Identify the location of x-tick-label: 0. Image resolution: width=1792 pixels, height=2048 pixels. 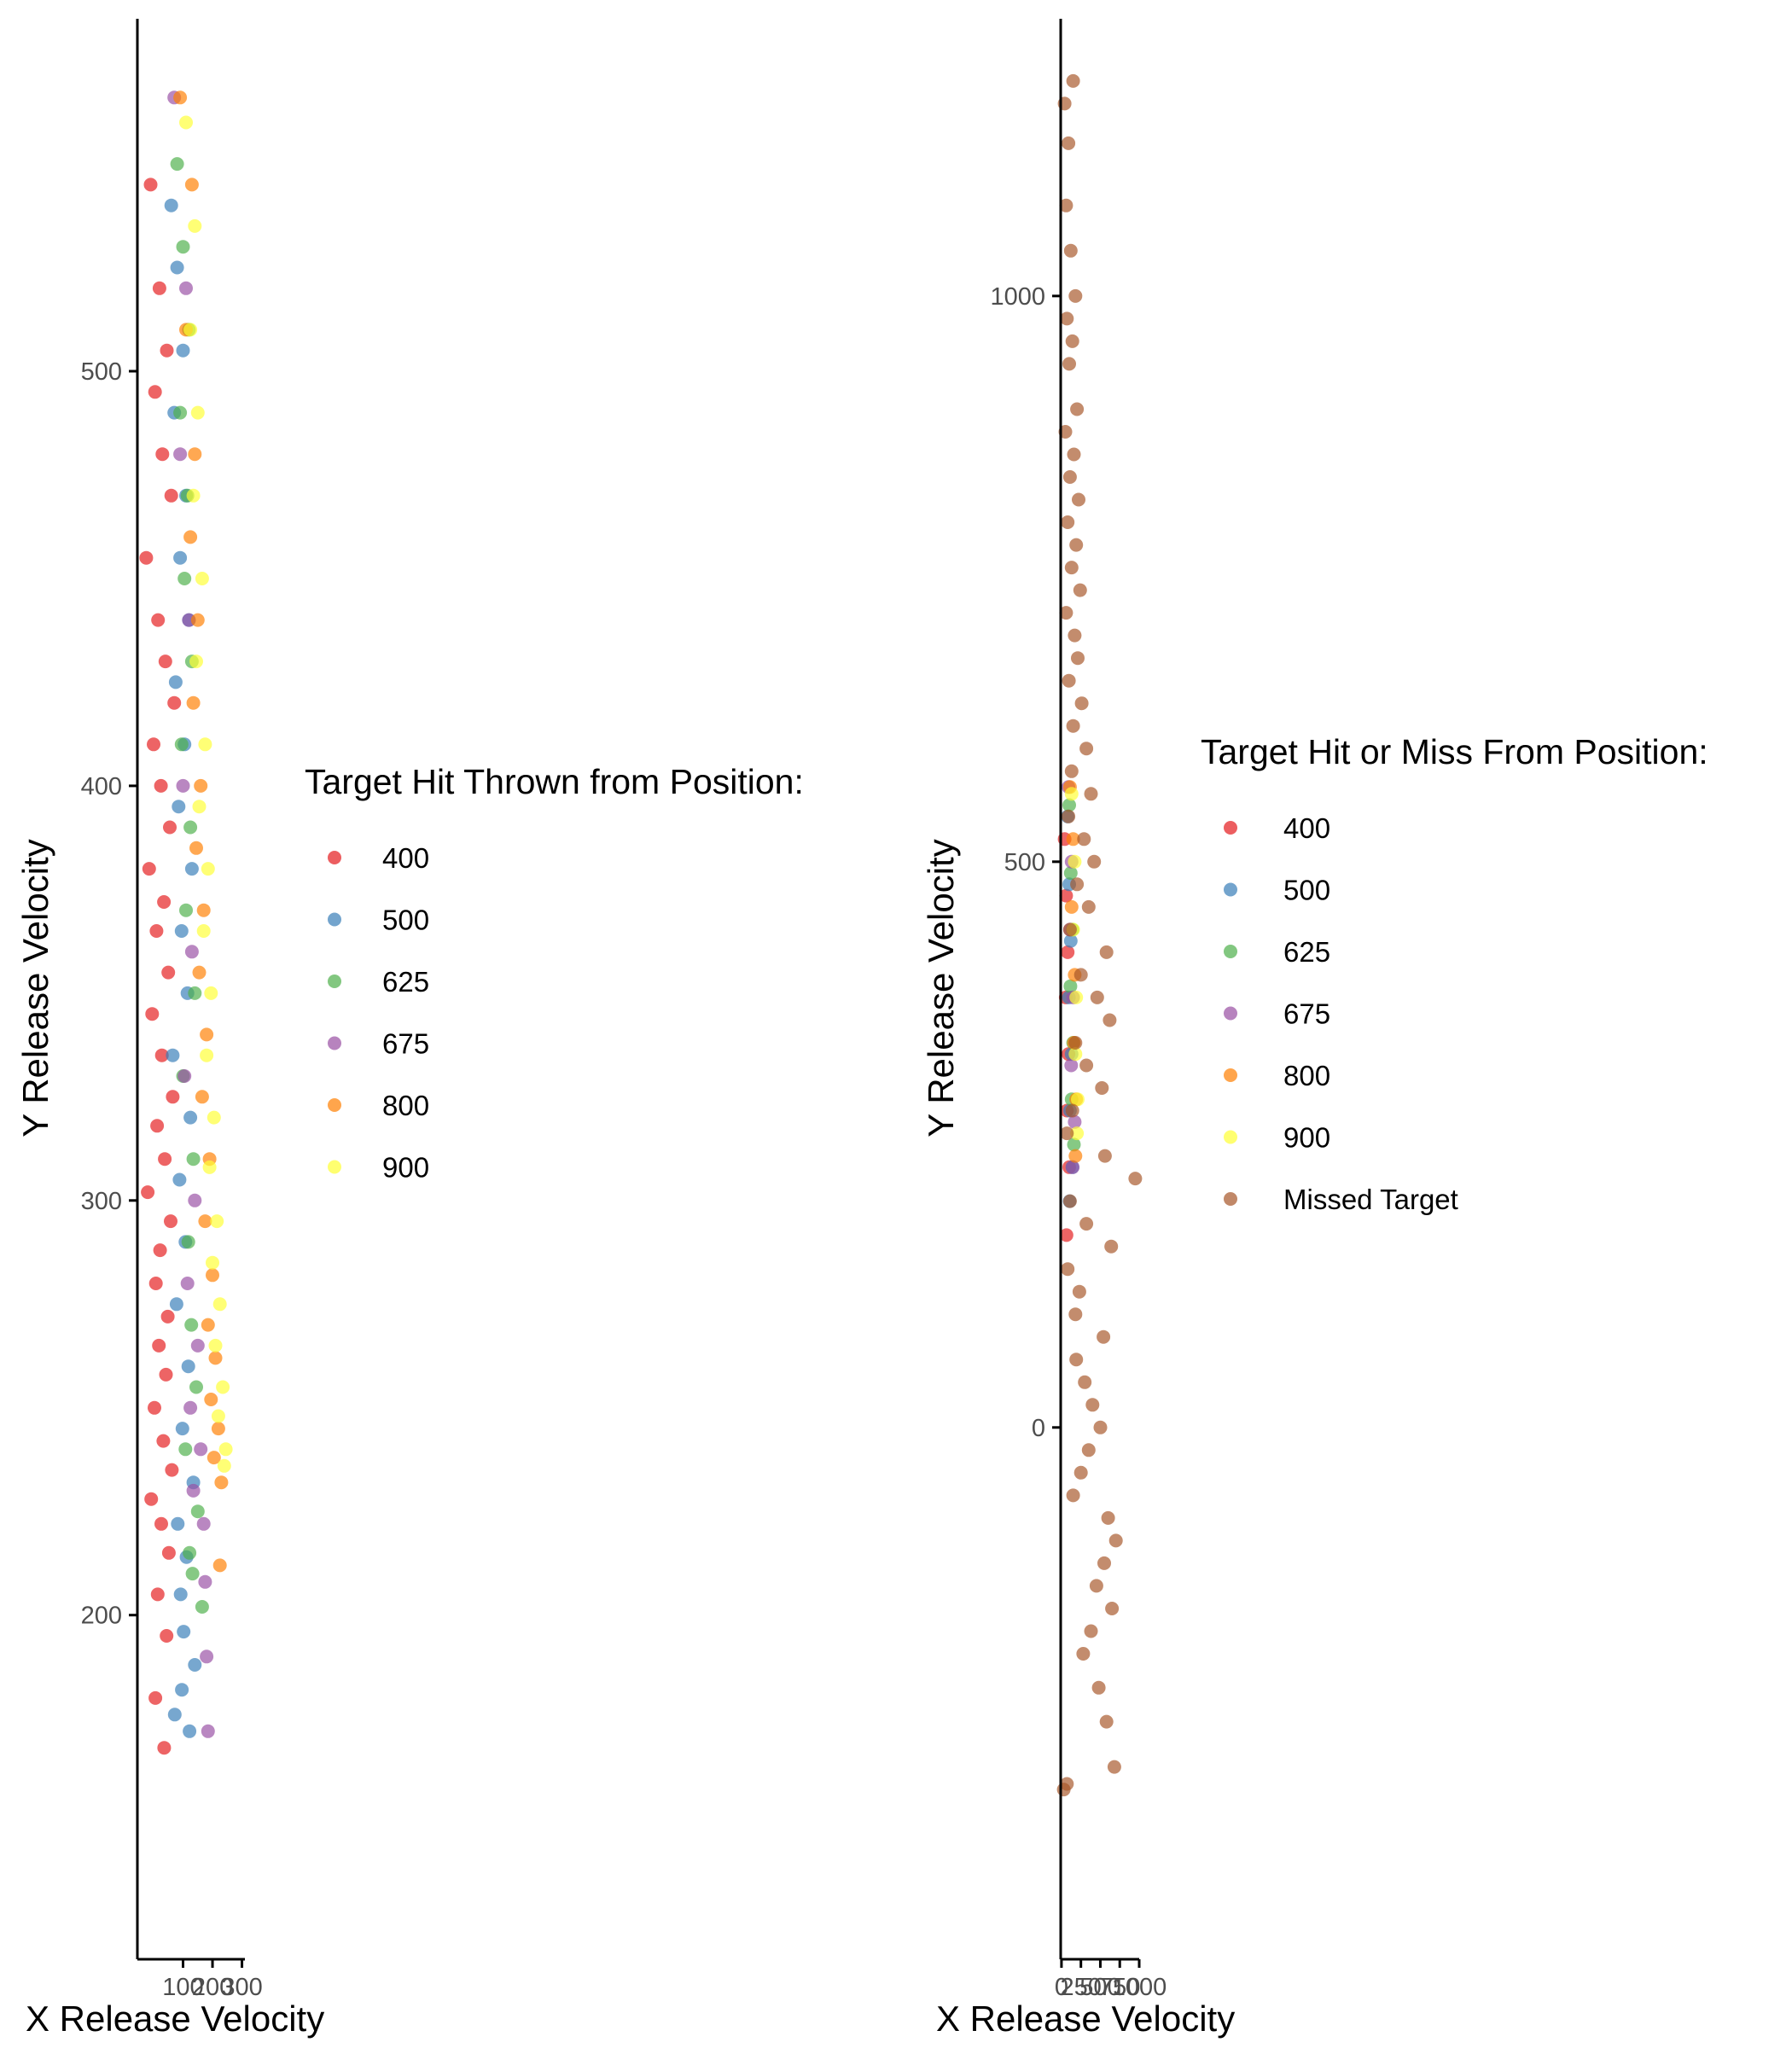
(1061, 1988).